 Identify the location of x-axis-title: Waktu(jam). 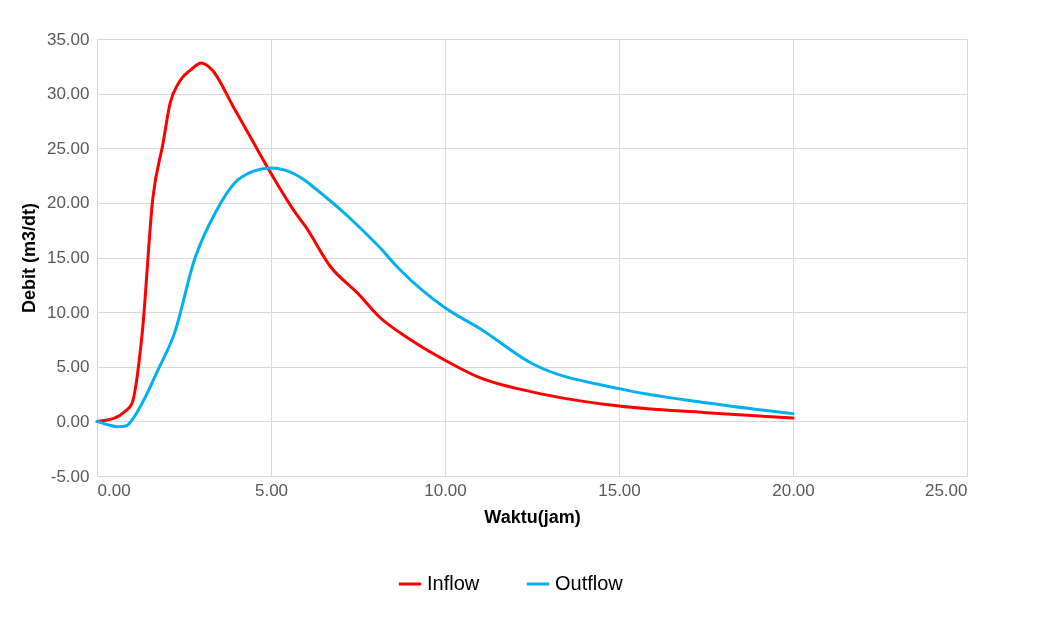
(532, 516).